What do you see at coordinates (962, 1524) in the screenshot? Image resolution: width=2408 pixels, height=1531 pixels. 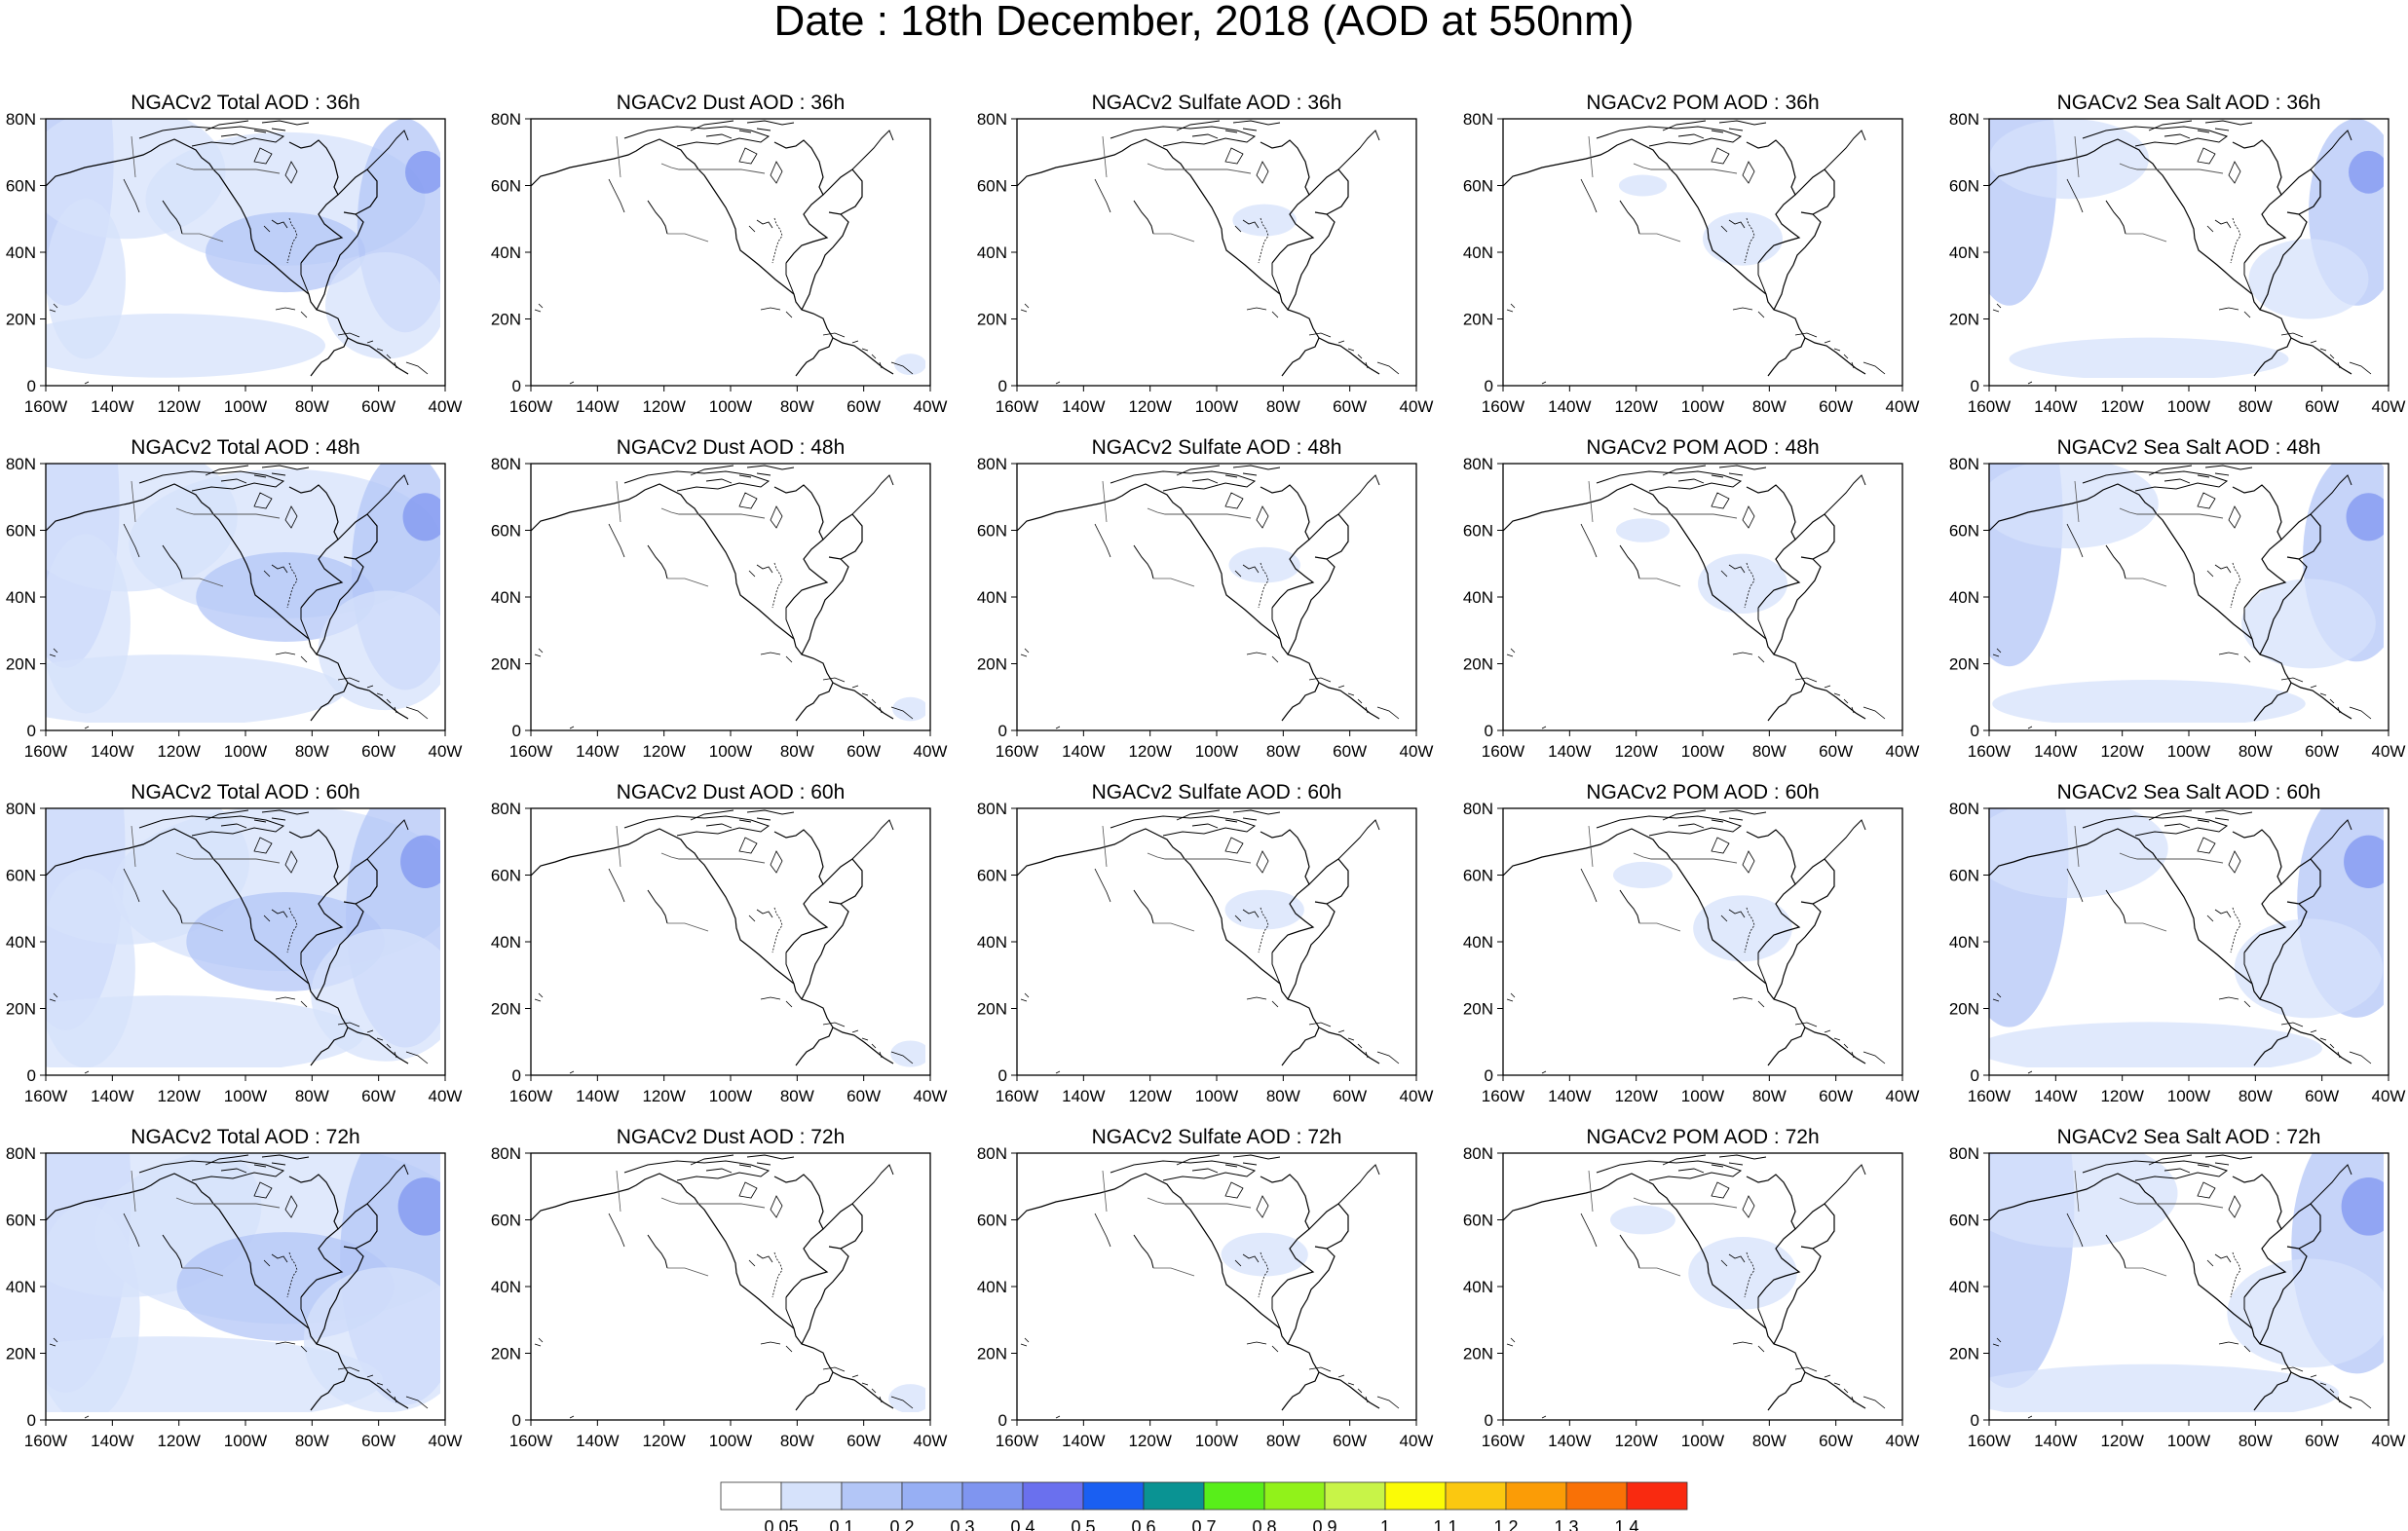 I see `colorbar-label: 0.3` at bounding box center [962, 1524].